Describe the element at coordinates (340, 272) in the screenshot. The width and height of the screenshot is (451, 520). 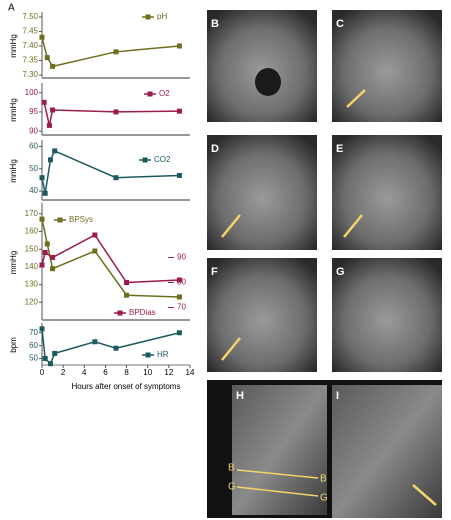
I see `image-label: G` at that location.